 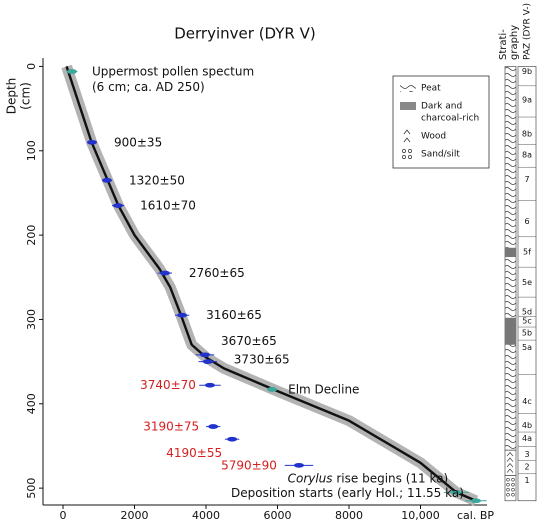 What do you see at coordinates (526, 179) in the screenshot?
I see `zone-label: 7` at bounding box center [526, 179].